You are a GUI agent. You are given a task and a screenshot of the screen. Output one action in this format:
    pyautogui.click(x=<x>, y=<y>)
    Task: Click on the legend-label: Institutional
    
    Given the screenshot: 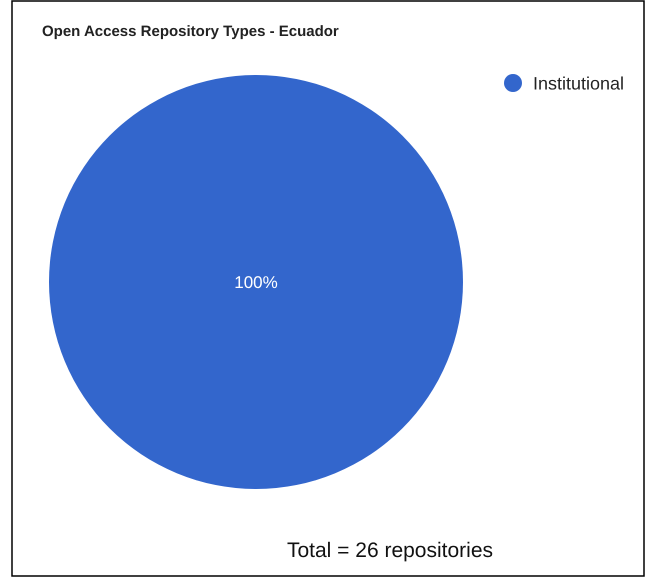 What is the action you would take?
    pyautogui.click(x=578, y=83)
    